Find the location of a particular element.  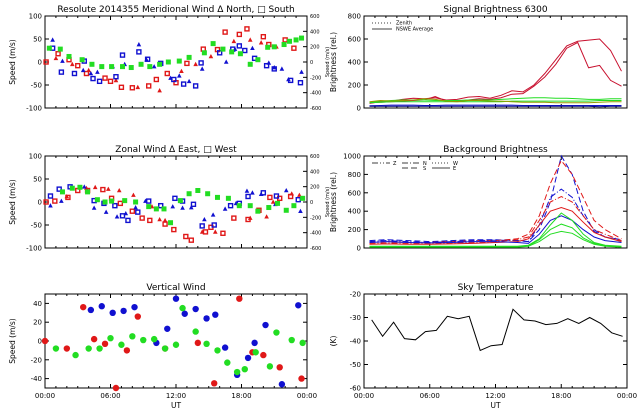

x-tick-label: 12:00 is located at coordinates (176, 396).